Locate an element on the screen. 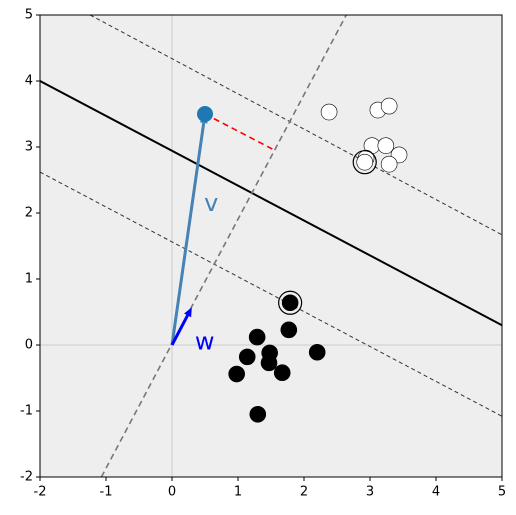 This screenshot has width=516, height=515. y-tick-label: 5 is located at coordinates (29, 15).